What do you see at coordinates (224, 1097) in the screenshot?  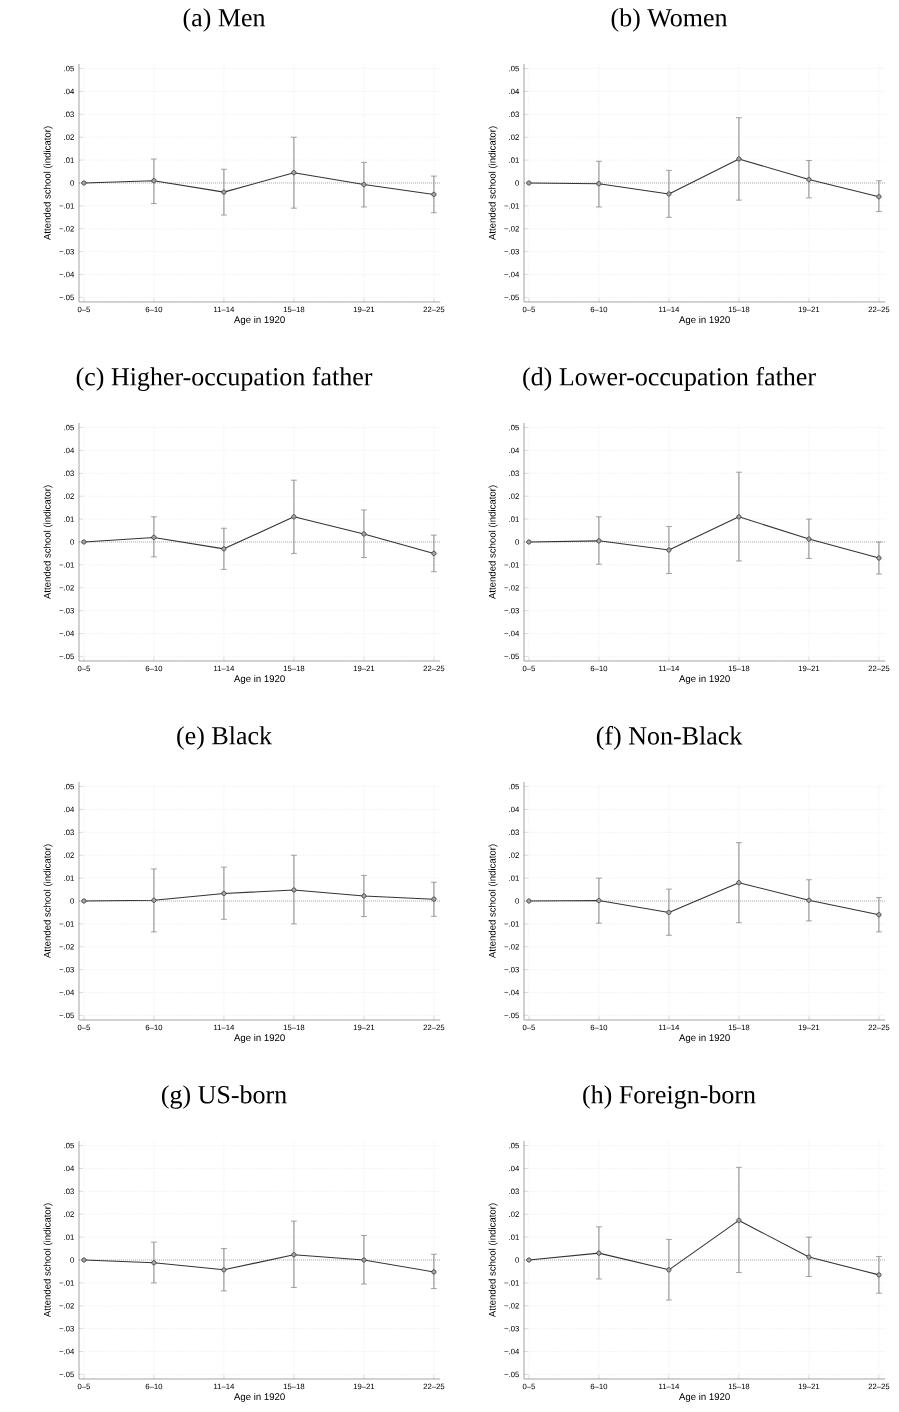 I see `chart-title: (g) US-born` at bounding box center [224, 1097].